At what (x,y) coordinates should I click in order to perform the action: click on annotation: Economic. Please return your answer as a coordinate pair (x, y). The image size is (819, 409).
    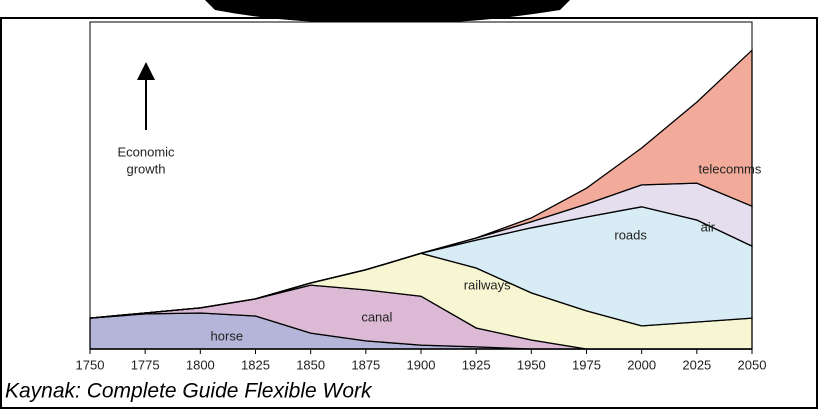
    Looking at the image, I should click on (146, 151).